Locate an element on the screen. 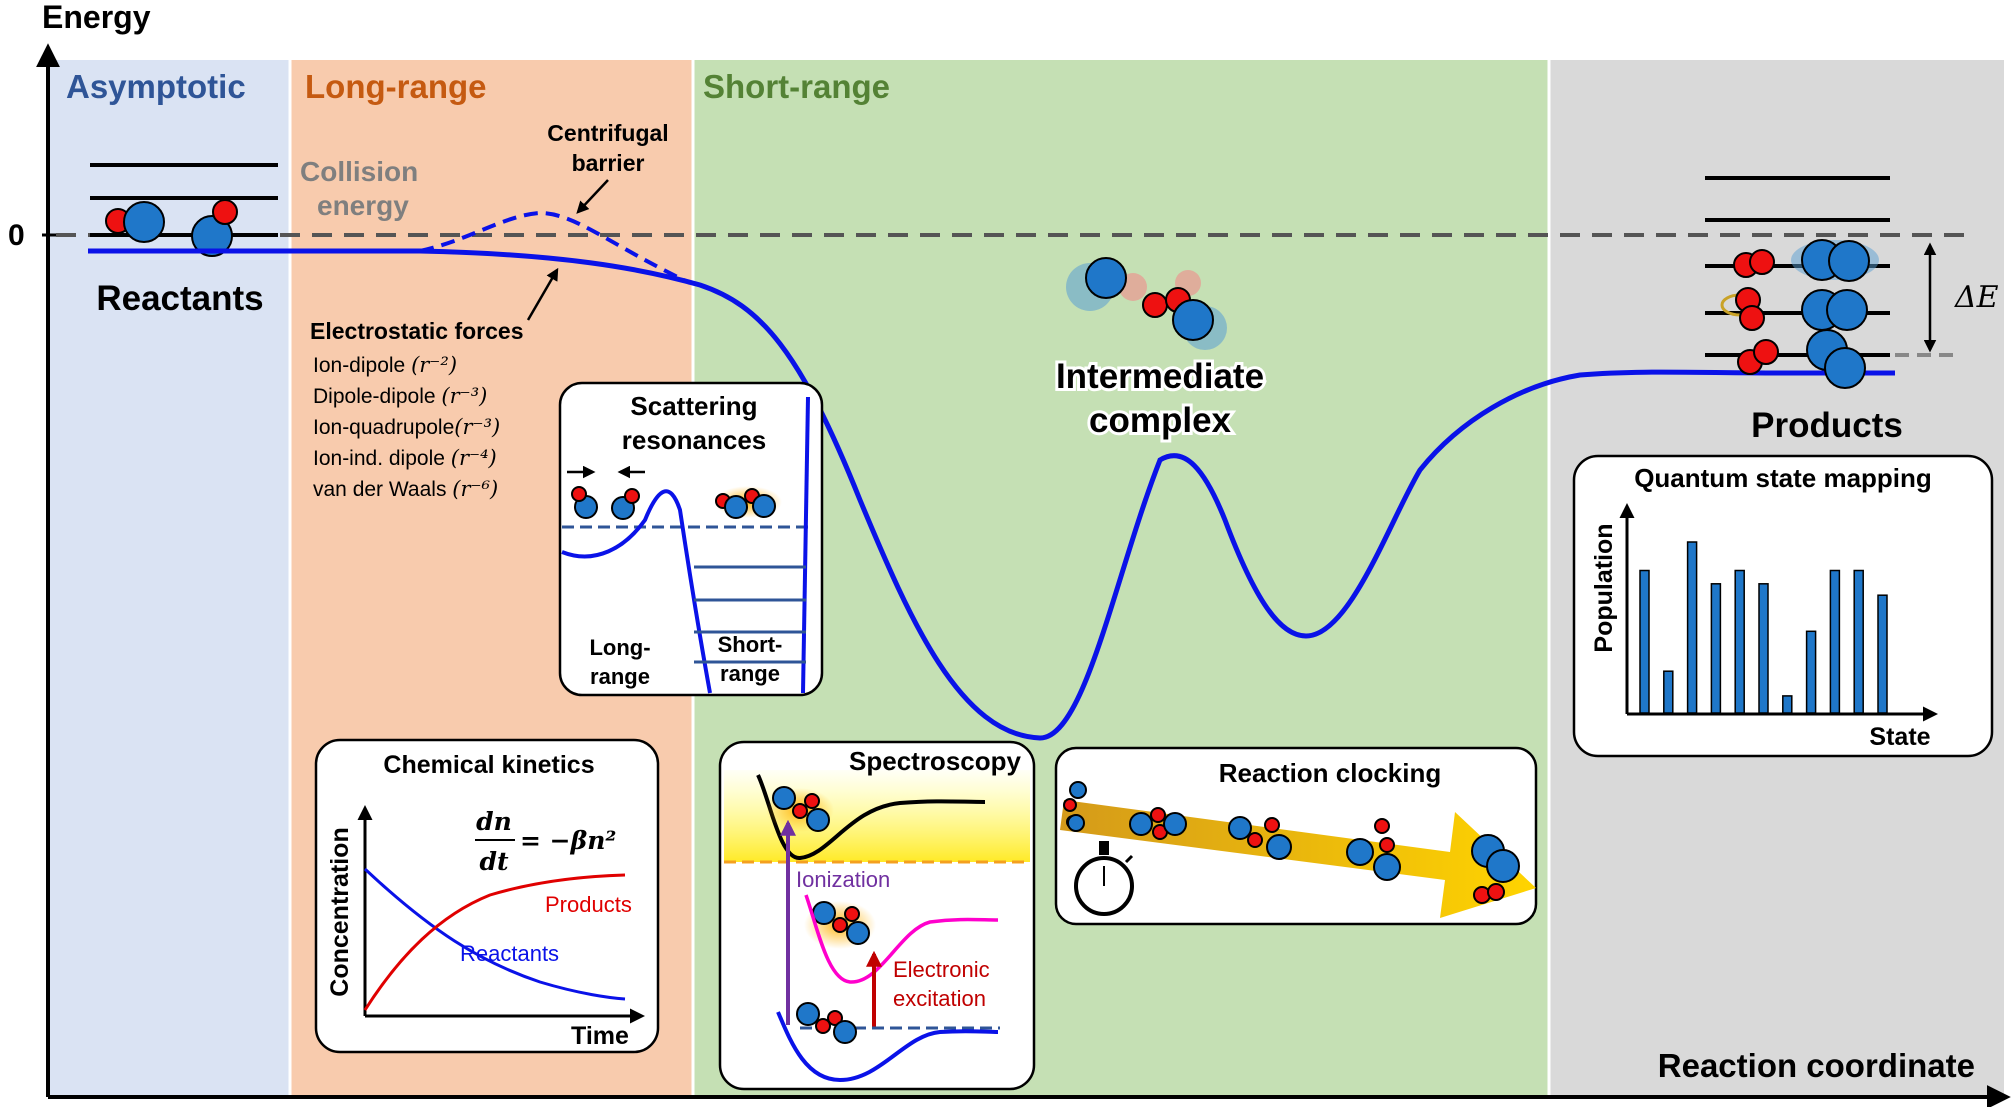  electrostatic-force-power: (r⁻⁶) is located at coordinates (475, 489).